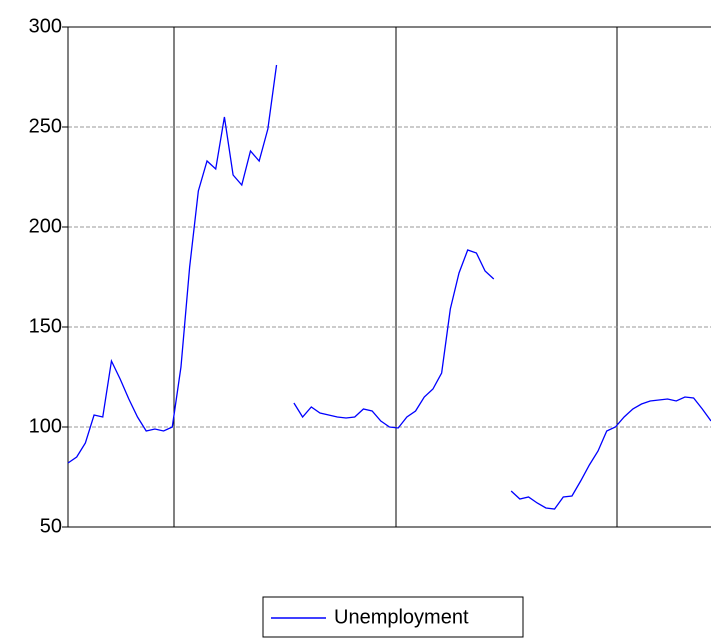  Describe the element at coordinates (45, 326) in the screenshot. I see `y-tick-label: 150` at that location.